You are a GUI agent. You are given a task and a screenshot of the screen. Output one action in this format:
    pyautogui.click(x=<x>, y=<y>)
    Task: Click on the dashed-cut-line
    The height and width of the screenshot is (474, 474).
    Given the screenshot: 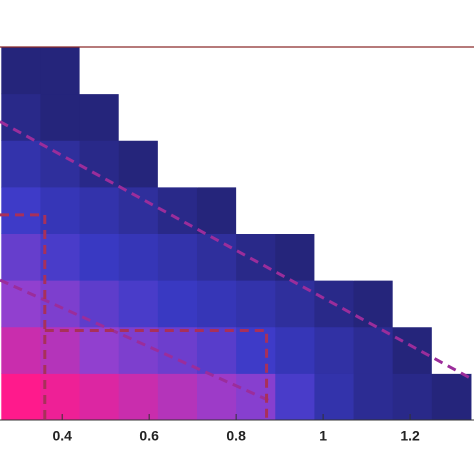 What is the action you would take?
    pyautogui.click(x=23, y=316)
    